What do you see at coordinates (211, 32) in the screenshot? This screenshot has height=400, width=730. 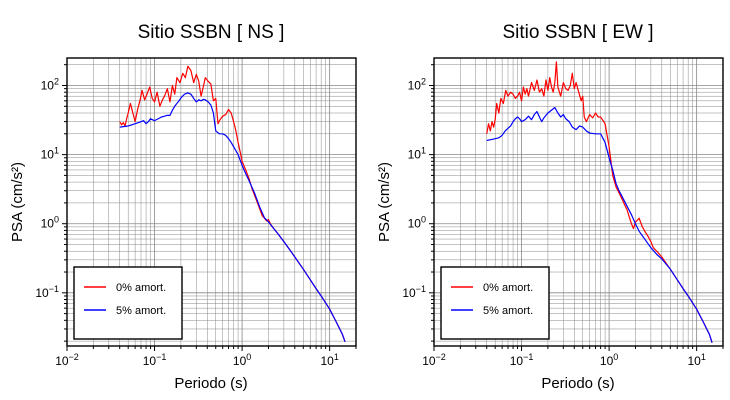 I see `chart-title: Sitio SSBN [ NS ]` at bounding box center [211, 32].